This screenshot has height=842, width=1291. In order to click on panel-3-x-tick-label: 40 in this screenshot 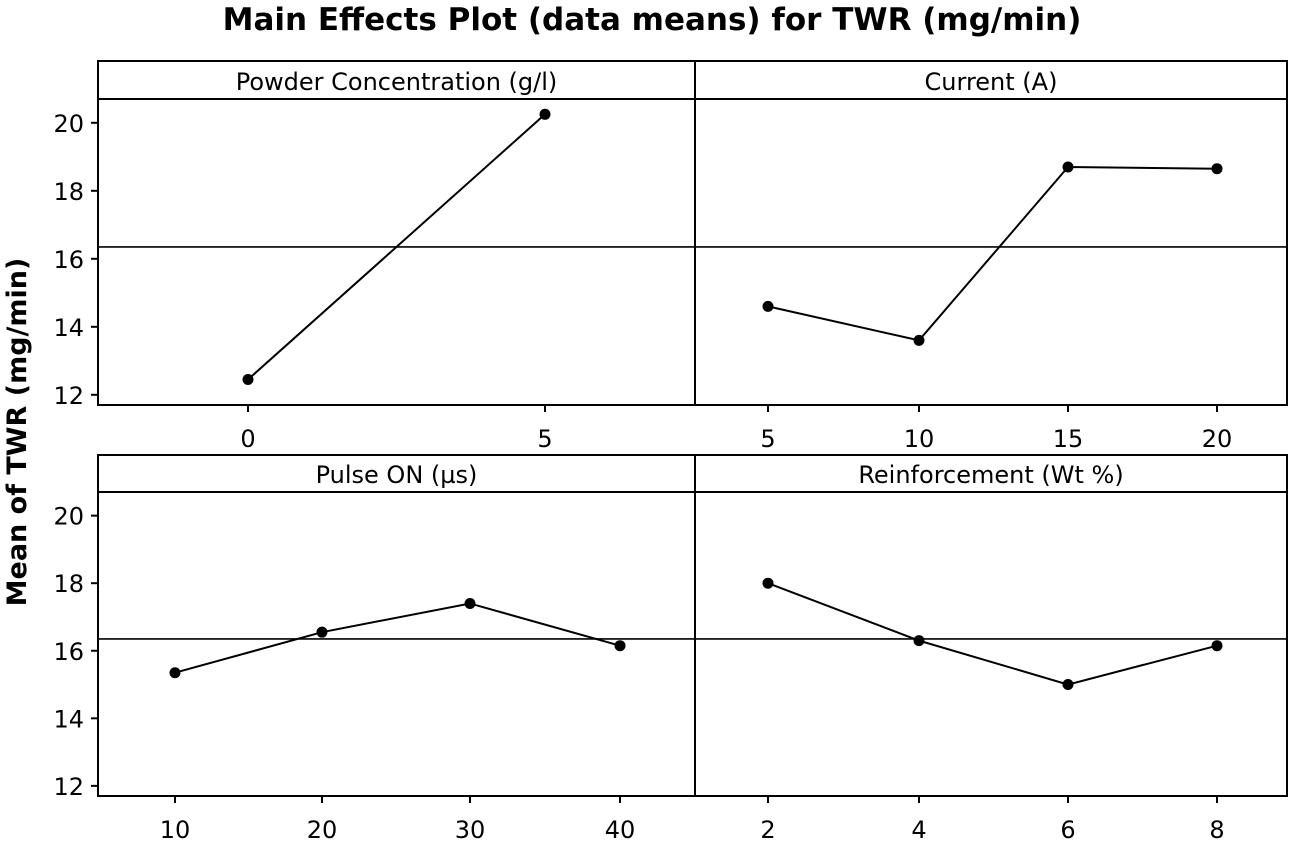, I will do `click(620, 829)`.